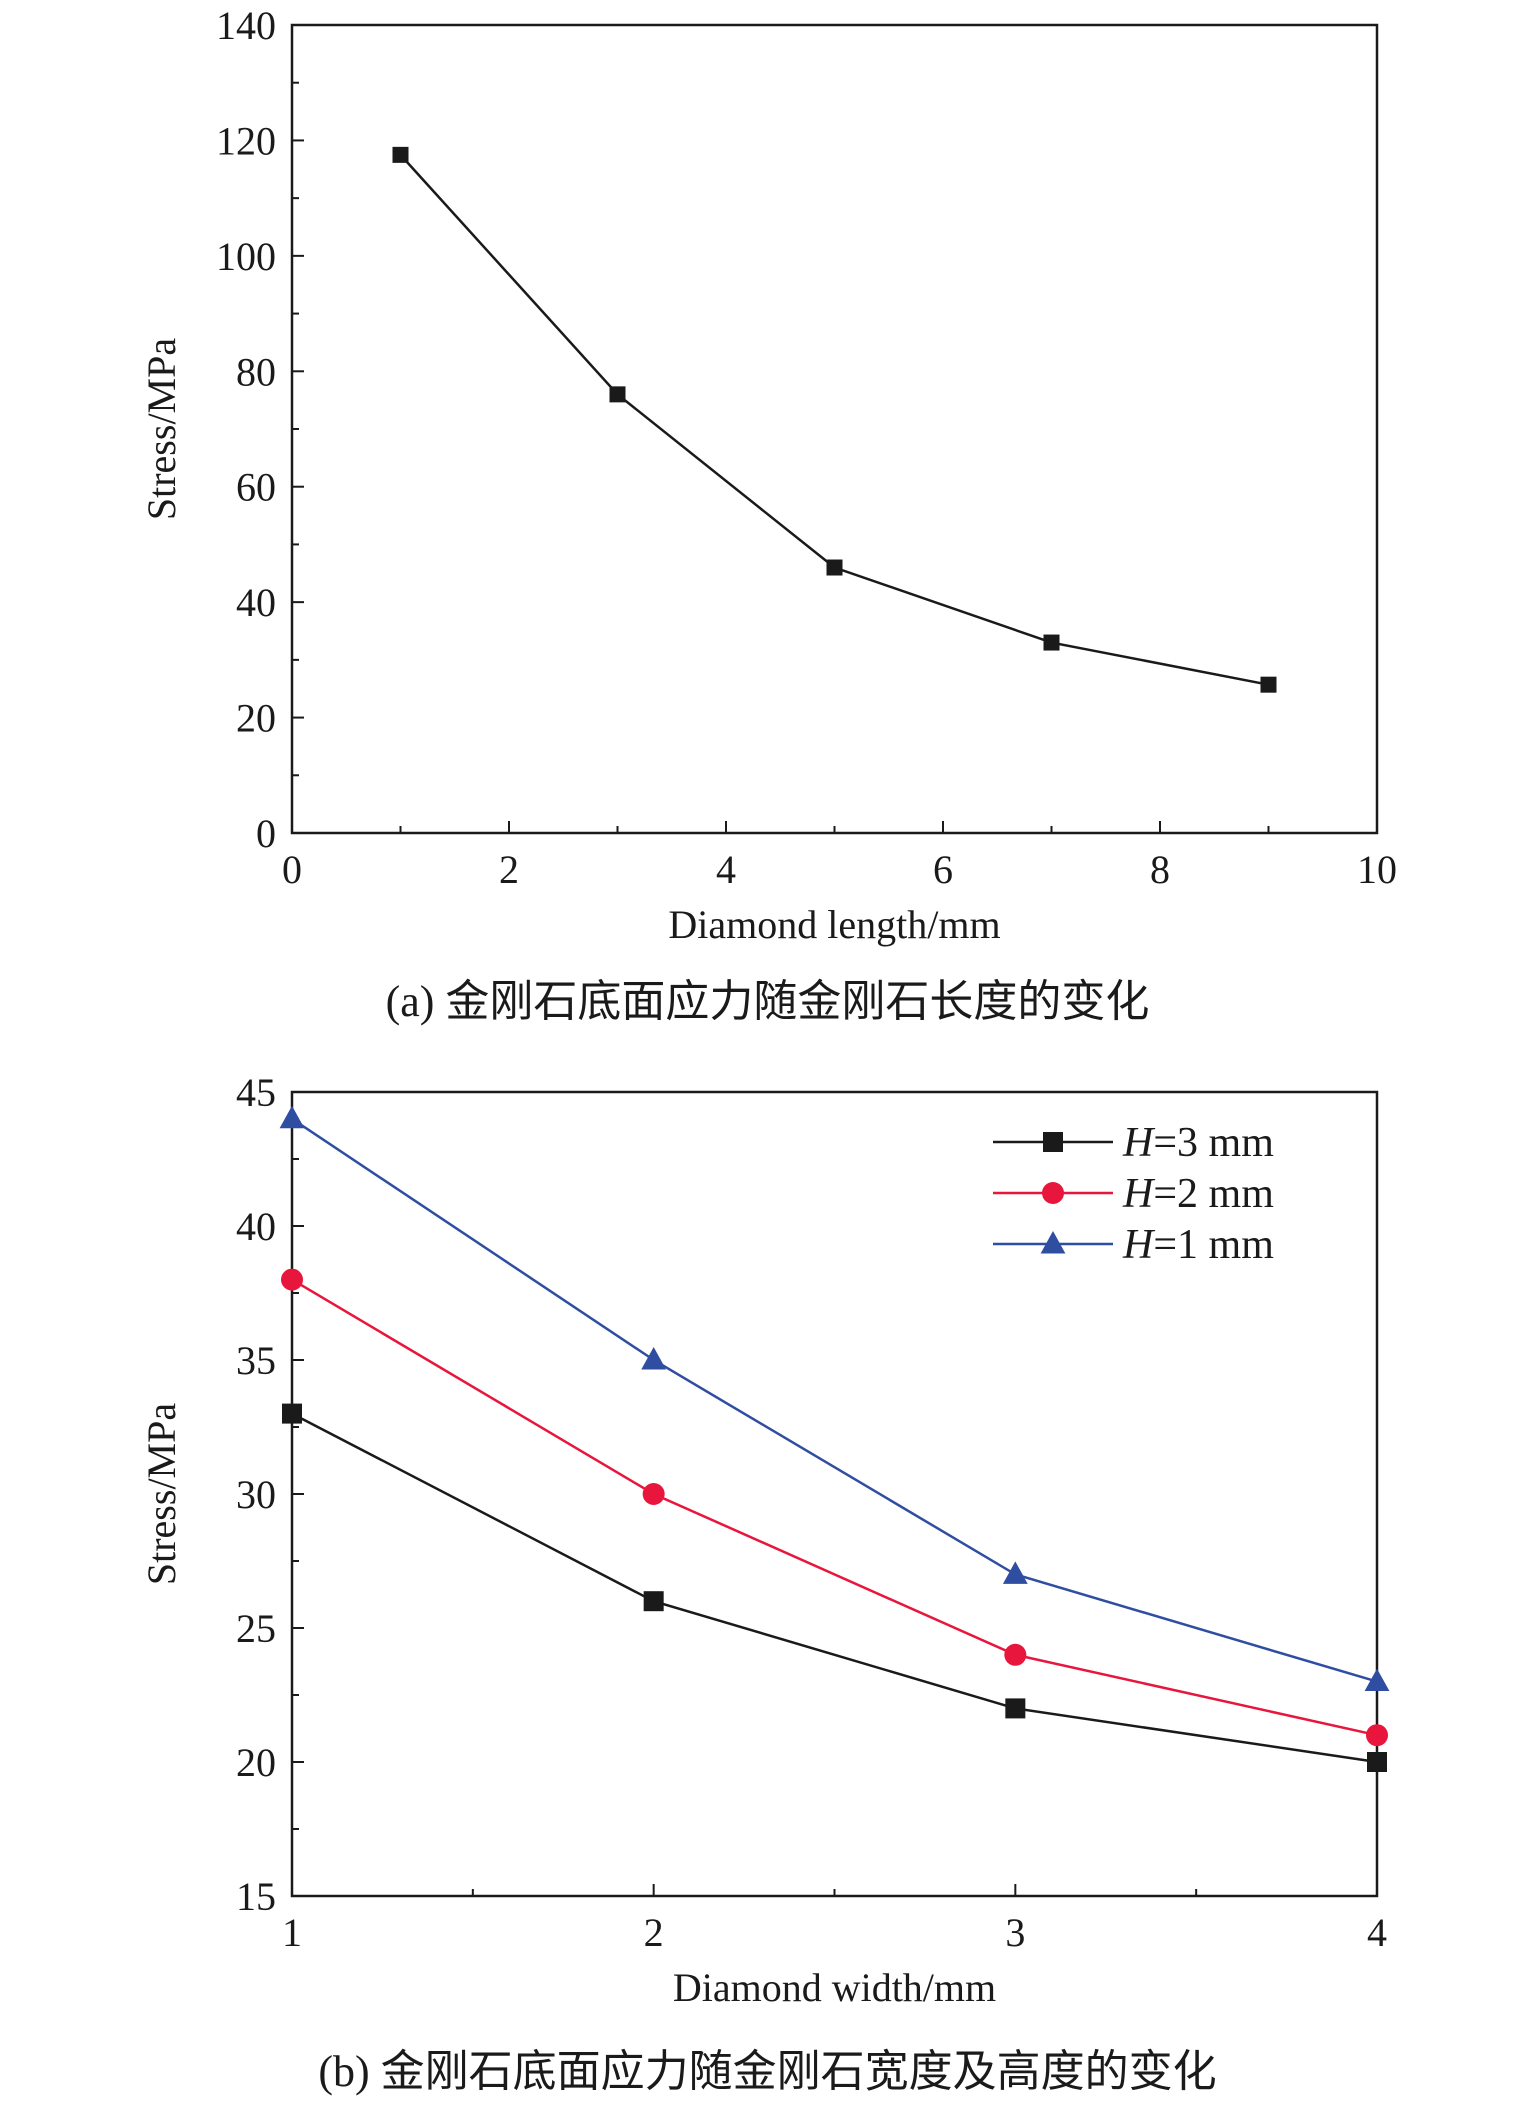  What do you see at coordinates (256, 1092) in the screenshot?
I see `b-y-tick-label: 45` at bounding box center [256, 1092].